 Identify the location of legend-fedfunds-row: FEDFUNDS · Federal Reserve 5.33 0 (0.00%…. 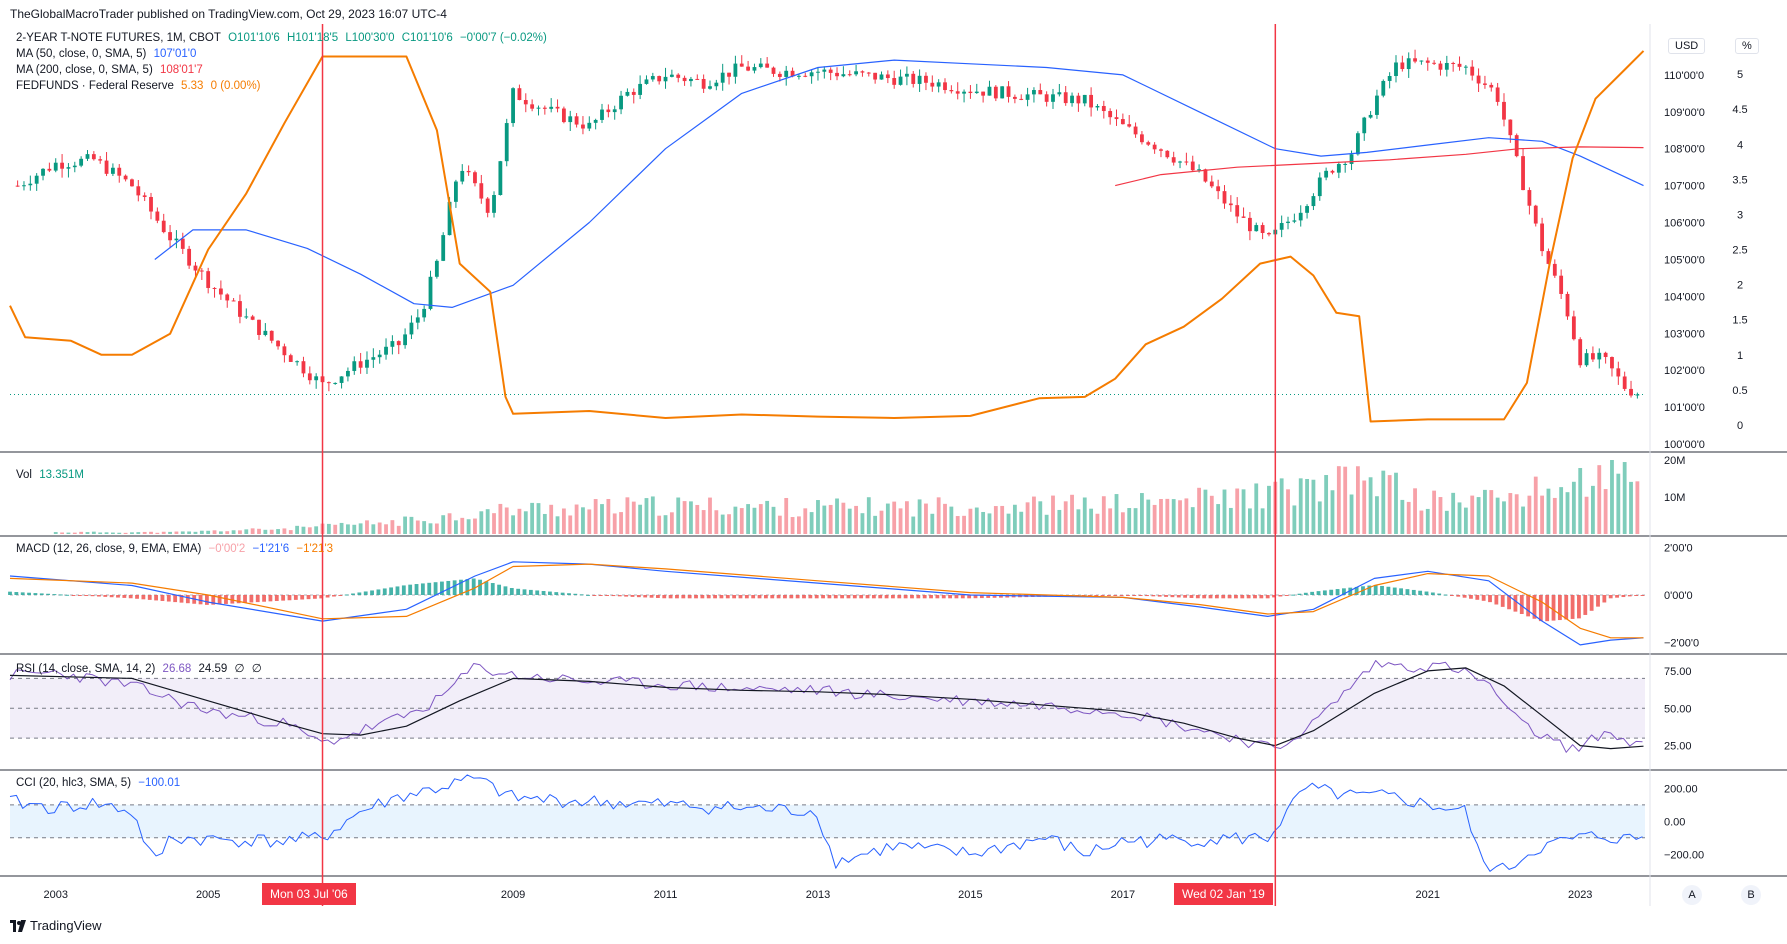
(140, 86).